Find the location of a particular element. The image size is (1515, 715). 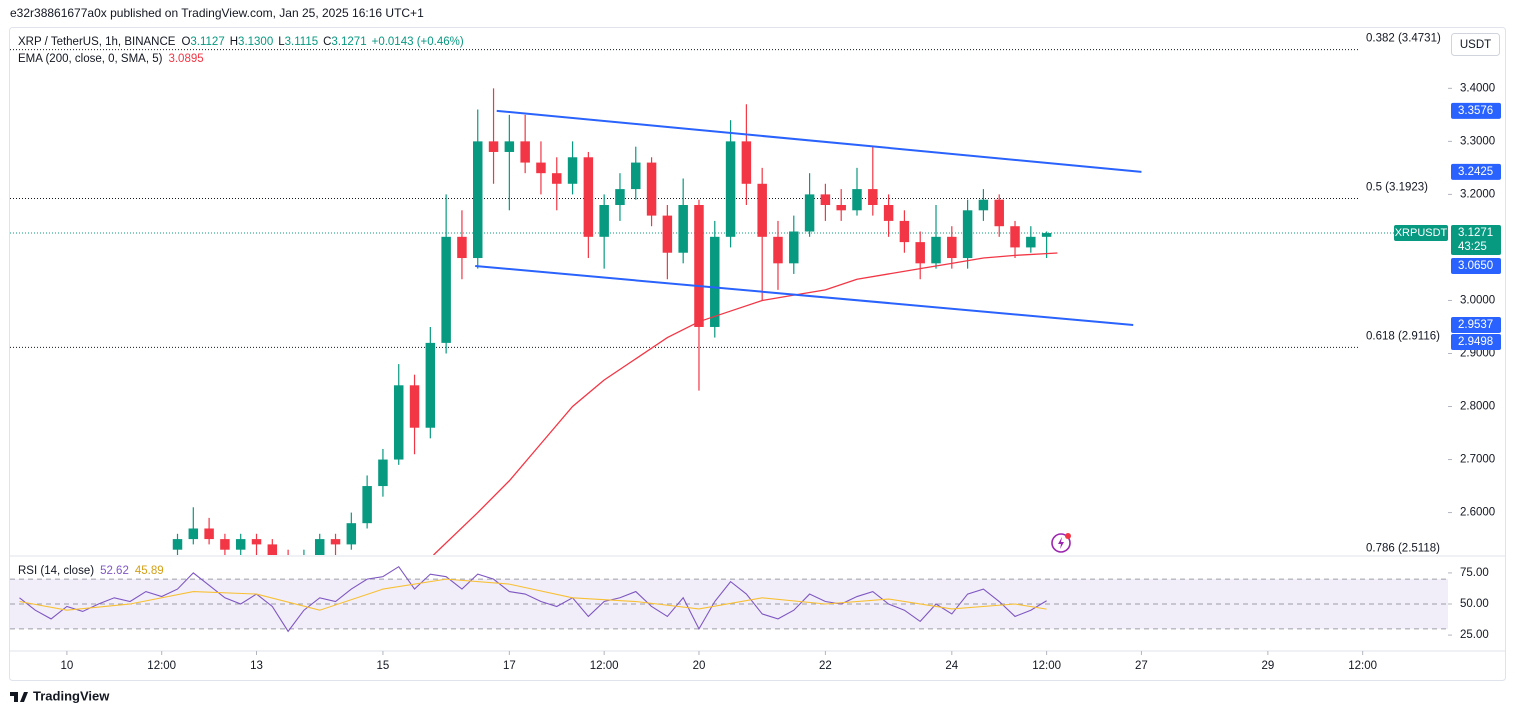

countdown-label: 43:25 is located at coordinates (1472, 247).